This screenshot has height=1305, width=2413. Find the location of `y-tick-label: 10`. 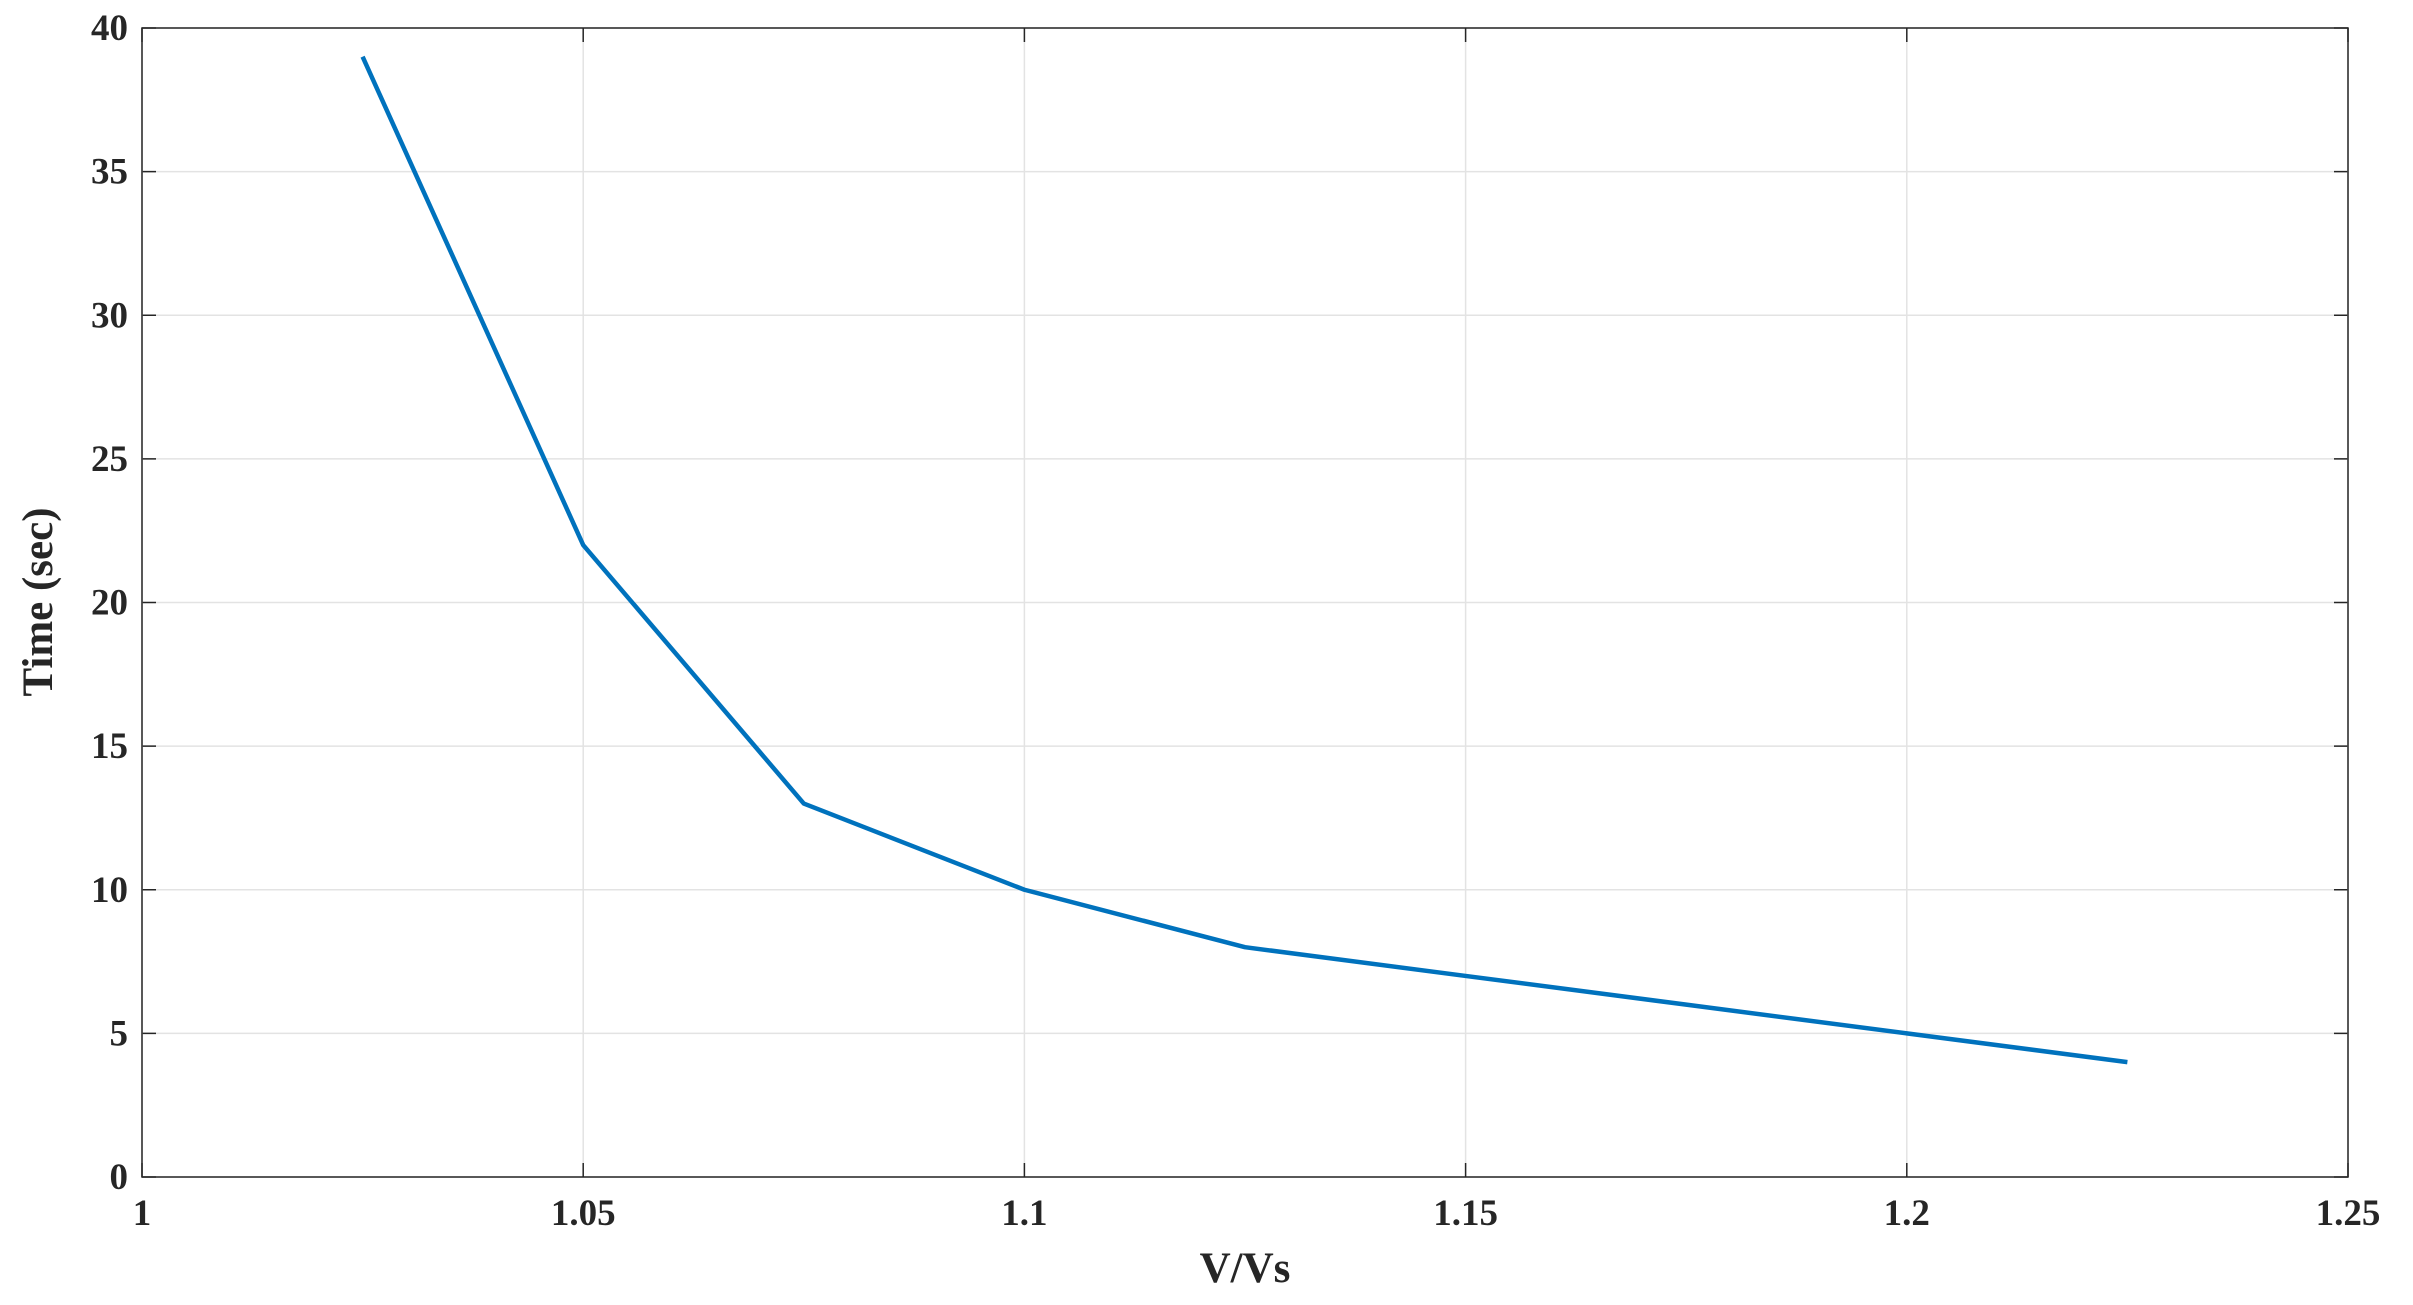

y-tick-label: 10 is located at coordinates (109, 890).